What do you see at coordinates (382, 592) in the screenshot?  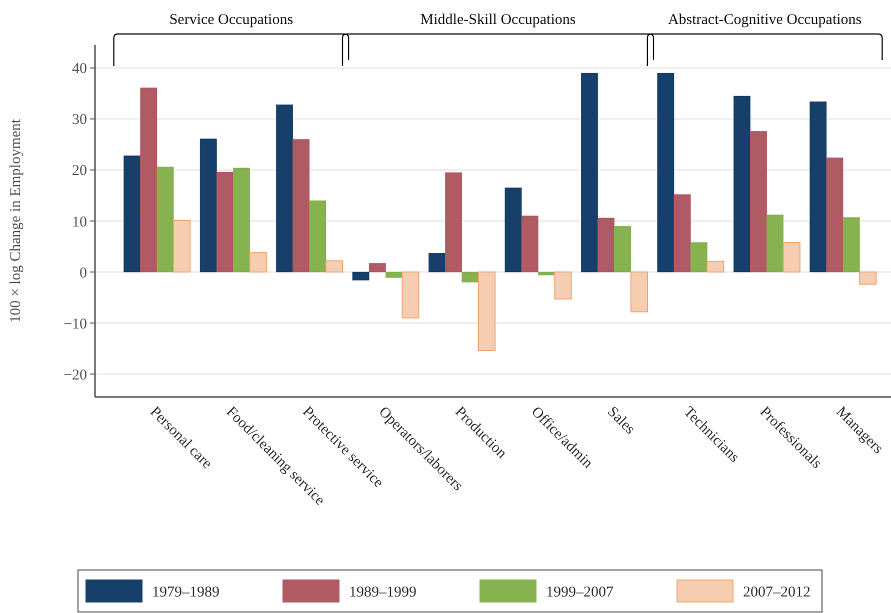 I see `legend-label: 1989–1999` at bounding box center [382, 592].